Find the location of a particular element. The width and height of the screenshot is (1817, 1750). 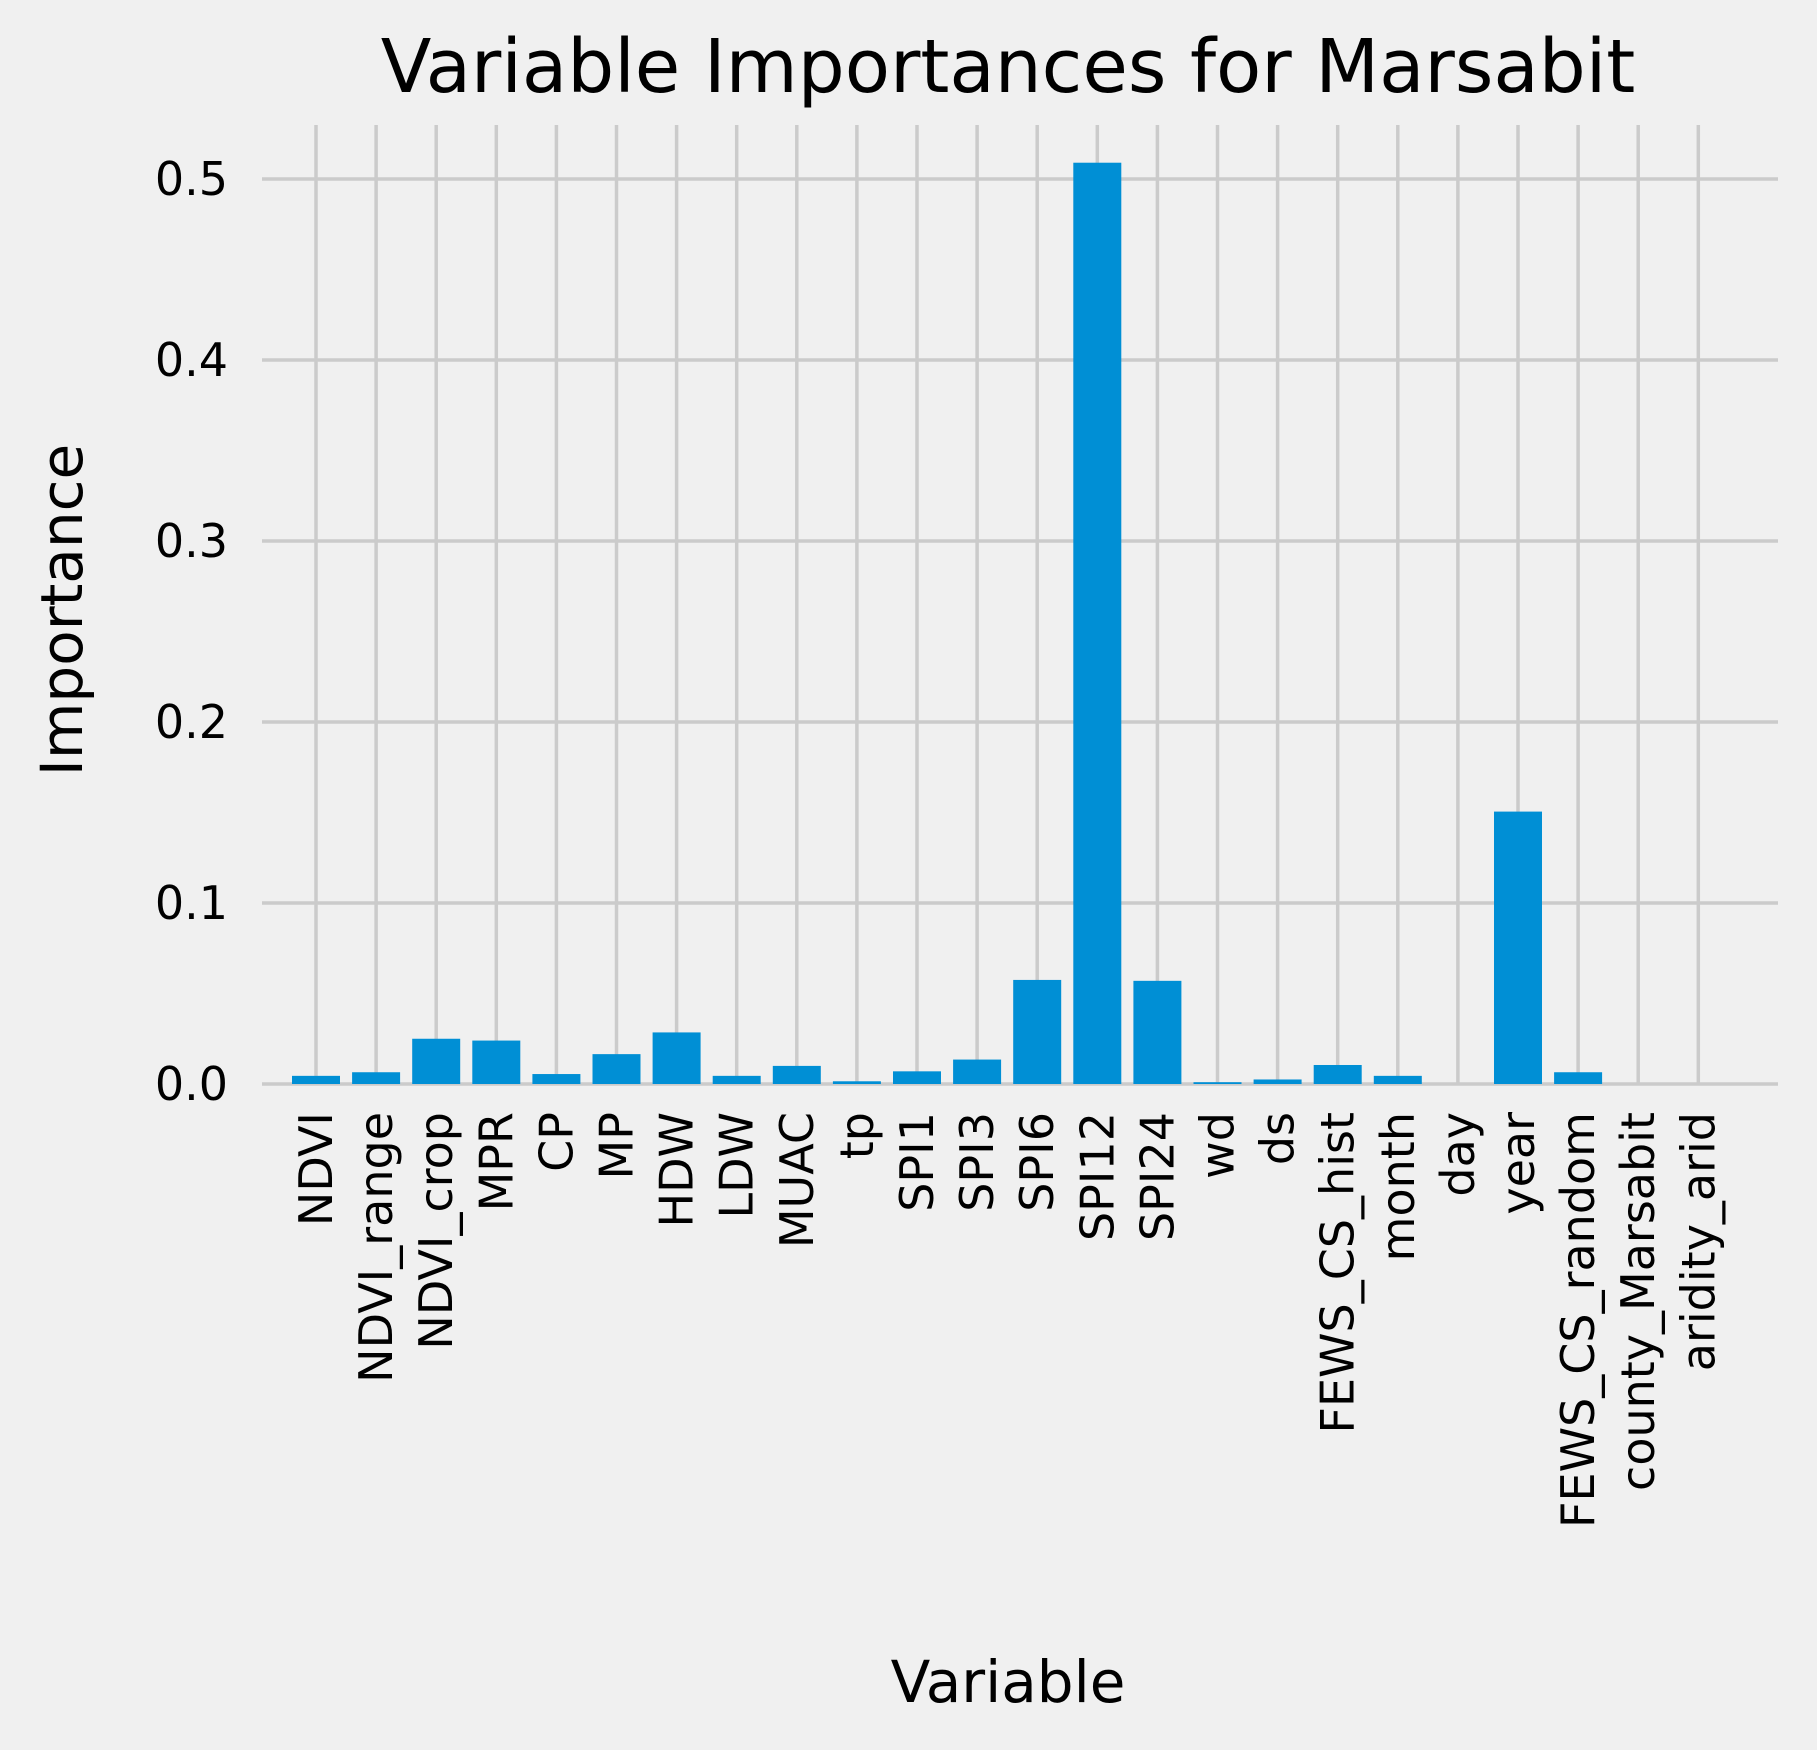

bar-spi6 is located at coordinates (1037, 1031).